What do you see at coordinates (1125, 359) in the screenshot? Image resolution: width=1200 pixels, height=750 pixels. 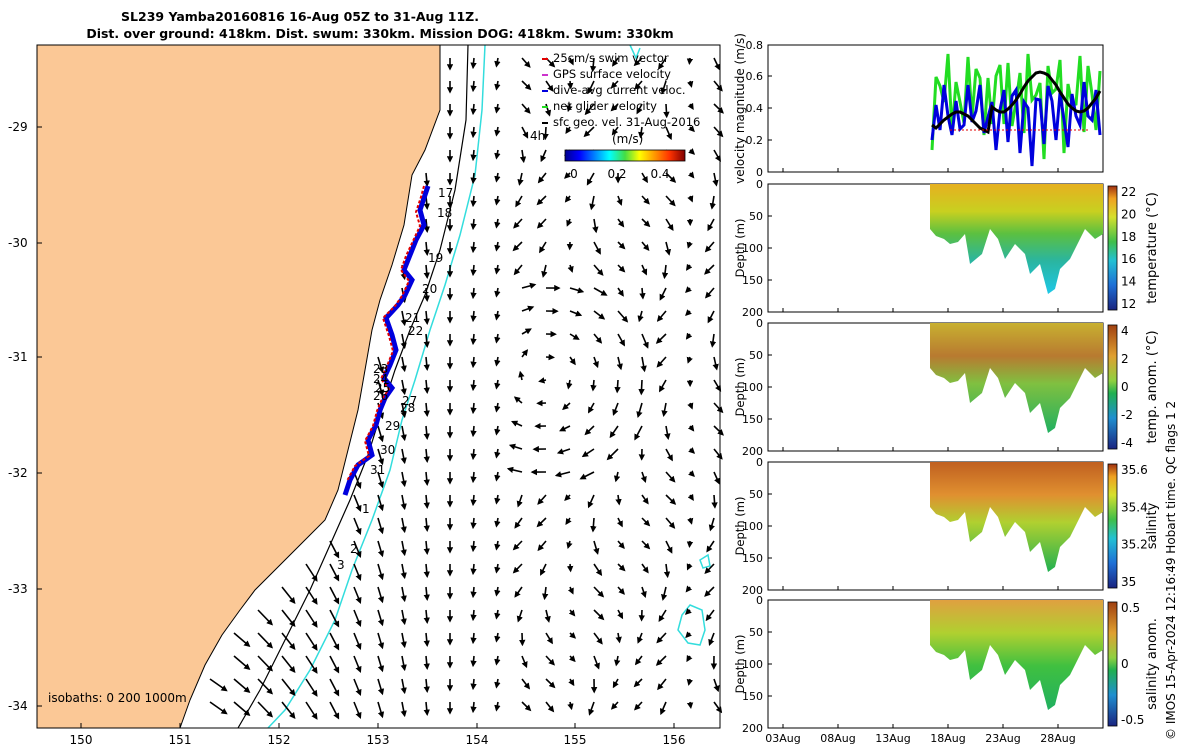 I see `colorbar-tick: 2` at bounding box center [1125, 359].